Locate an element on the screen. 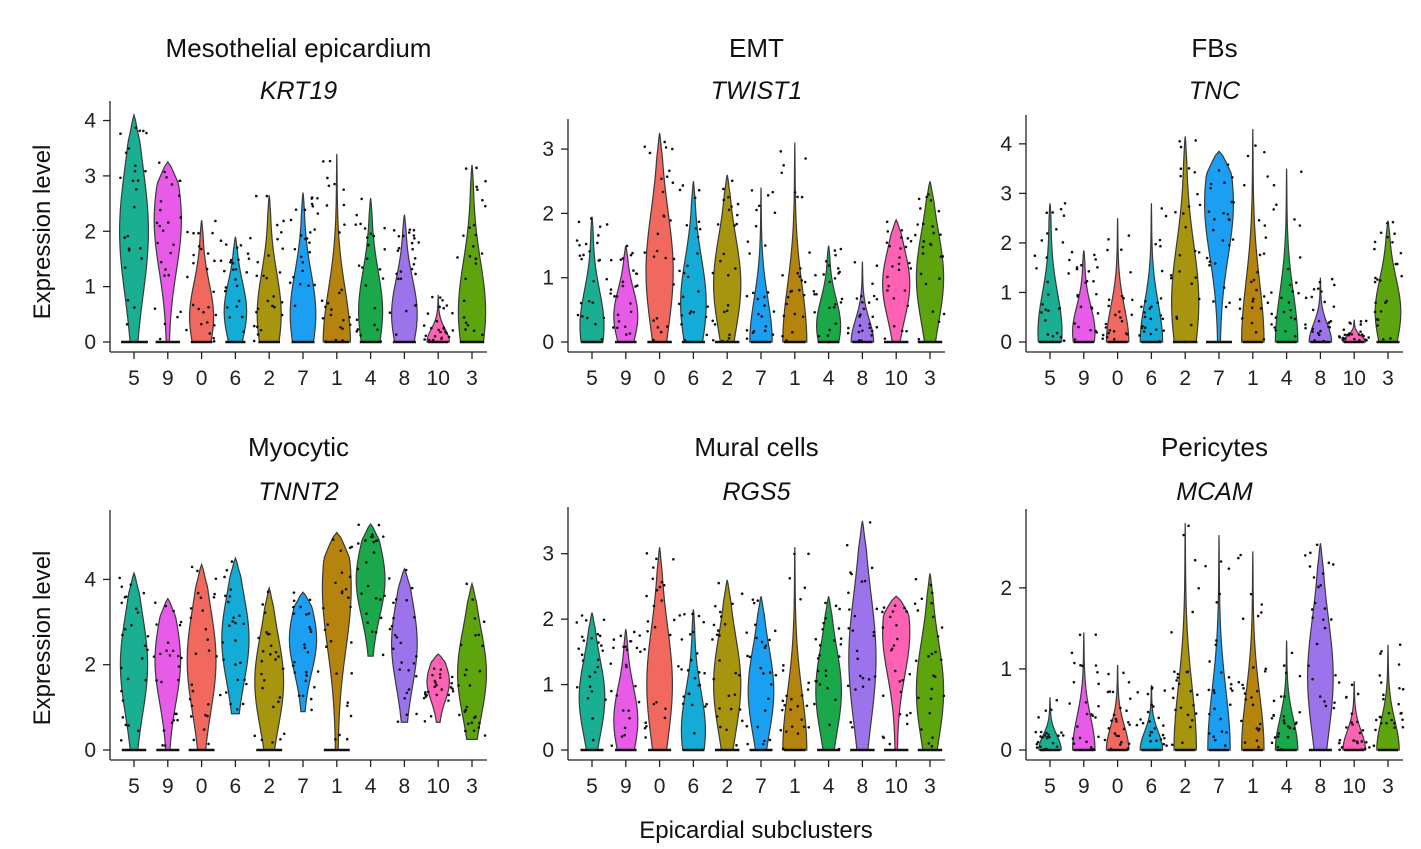 This screenshot has width=1421, height=849. x-tick-label: 10 is located at coordinates (896, 786).